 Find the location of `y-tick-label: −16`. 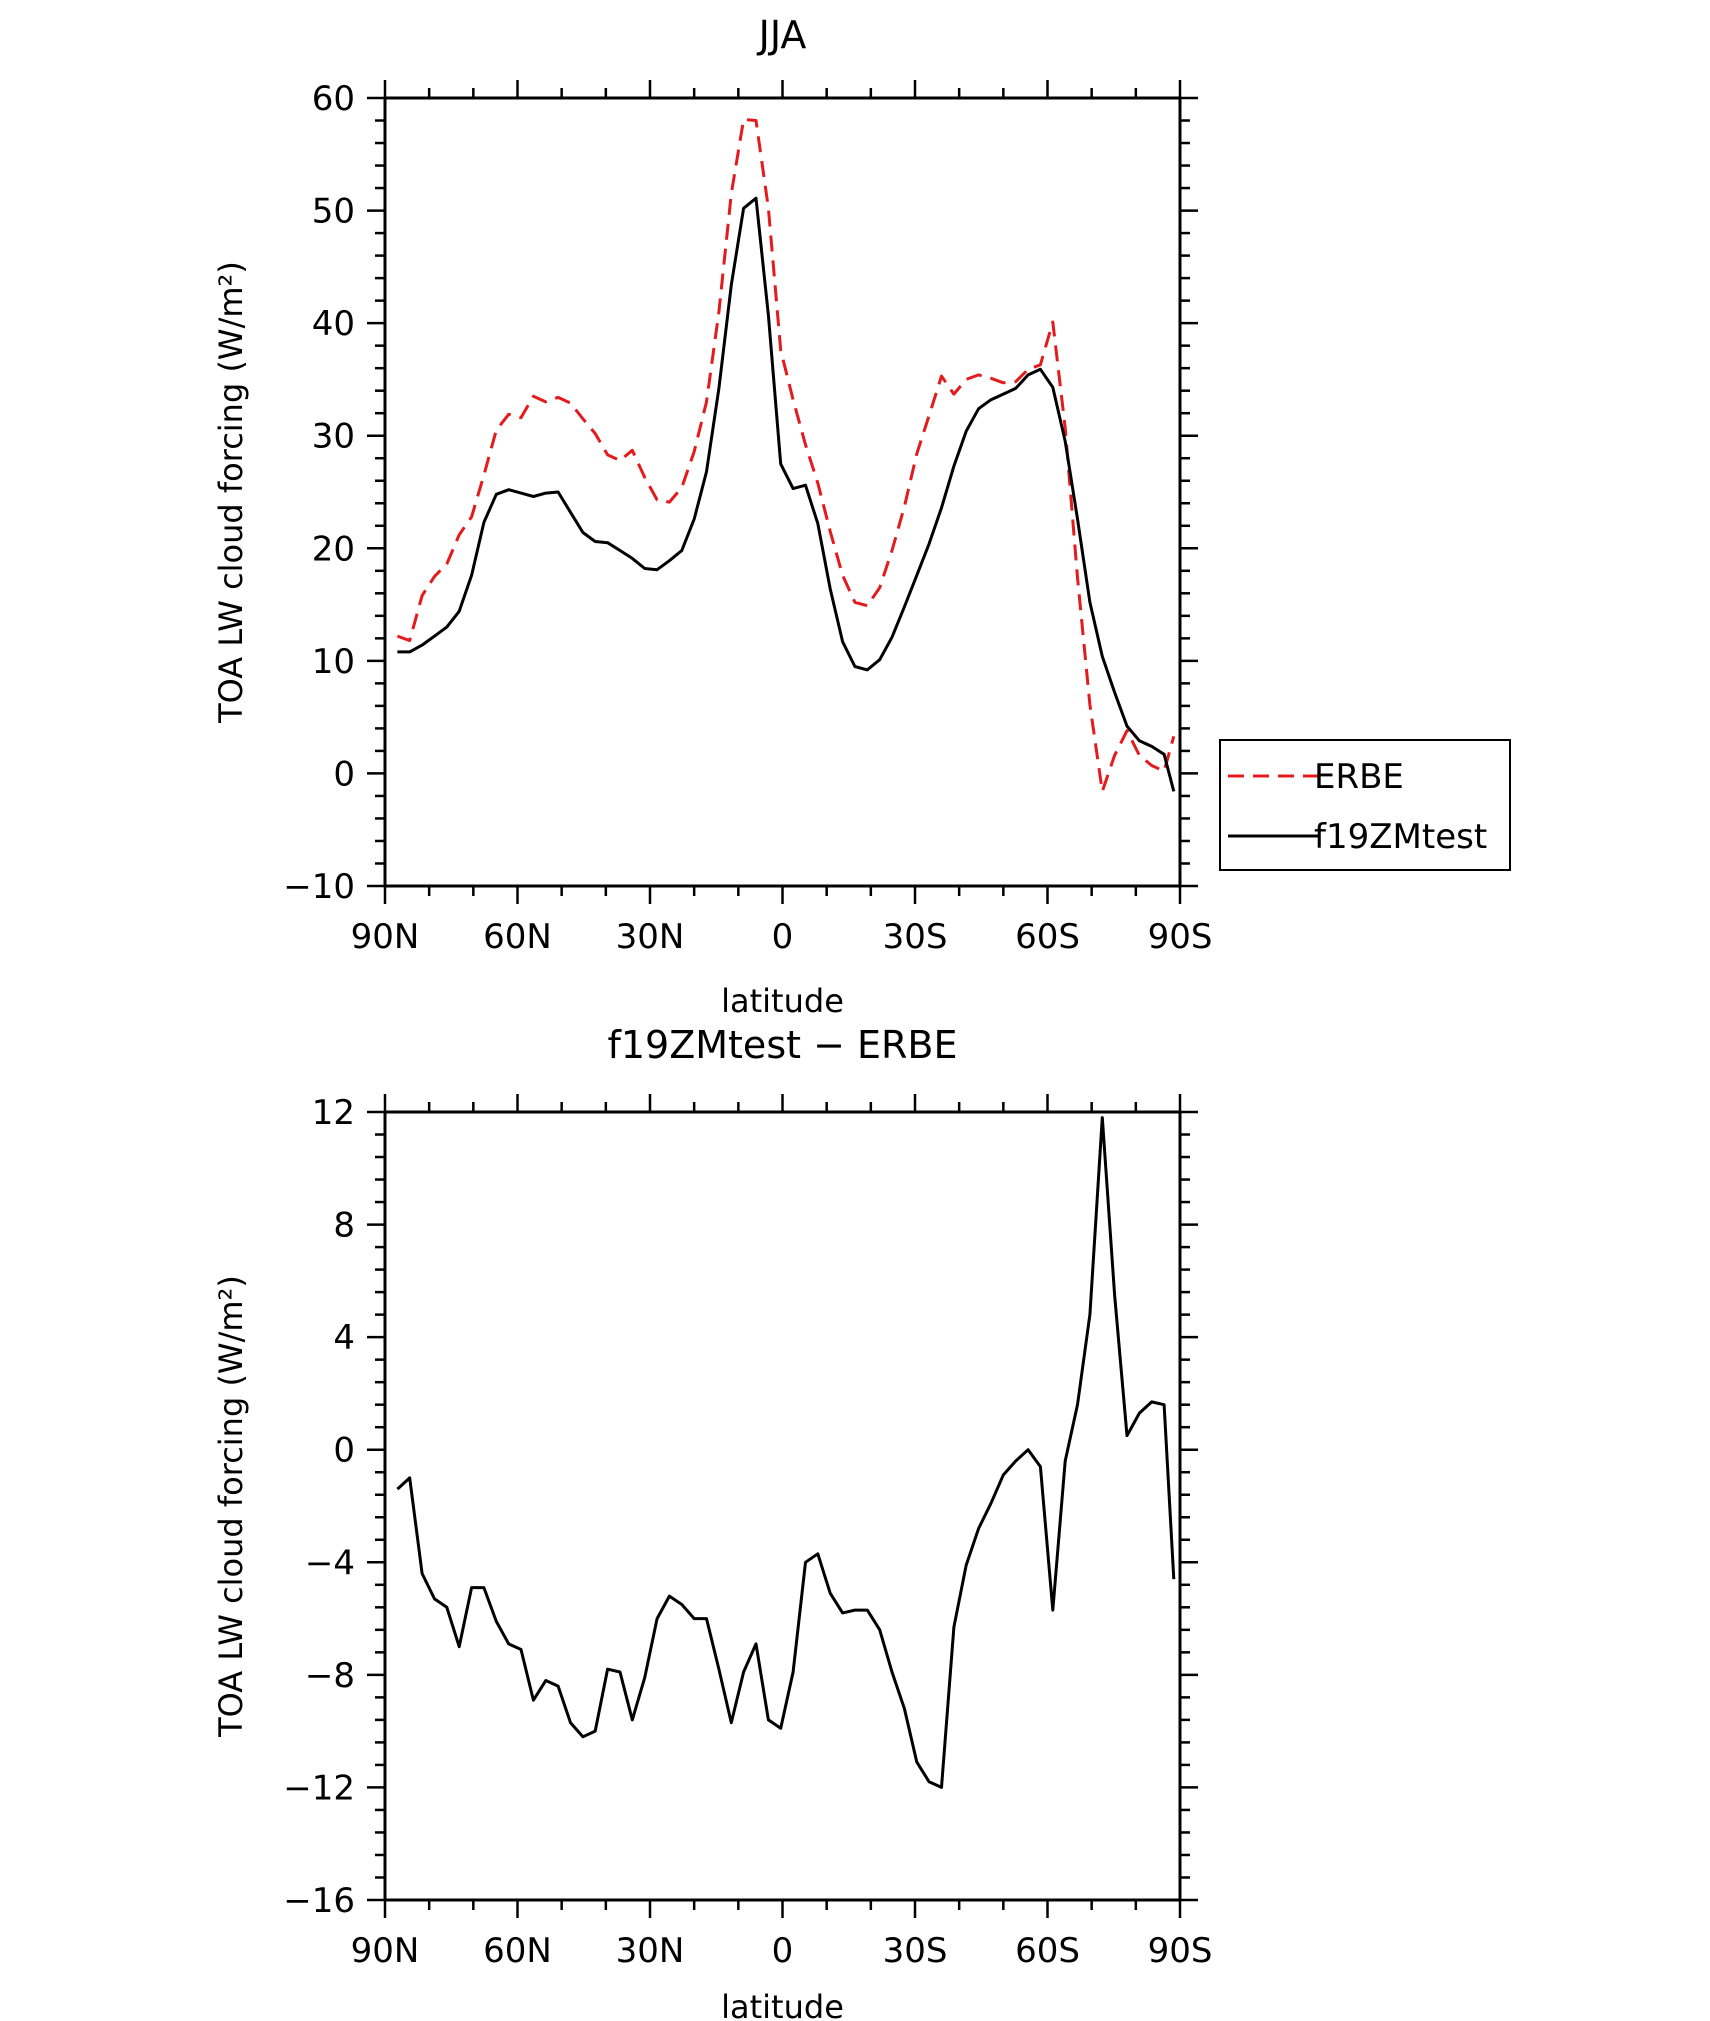

y-tick-label: −16 is located at coordinates (319, 1901).